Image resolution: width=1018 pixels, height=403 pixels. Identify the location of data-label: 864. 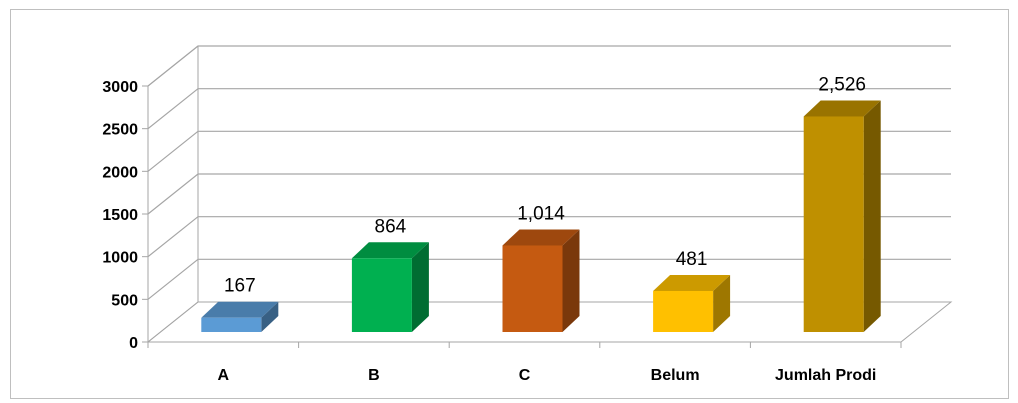
(391, 226).